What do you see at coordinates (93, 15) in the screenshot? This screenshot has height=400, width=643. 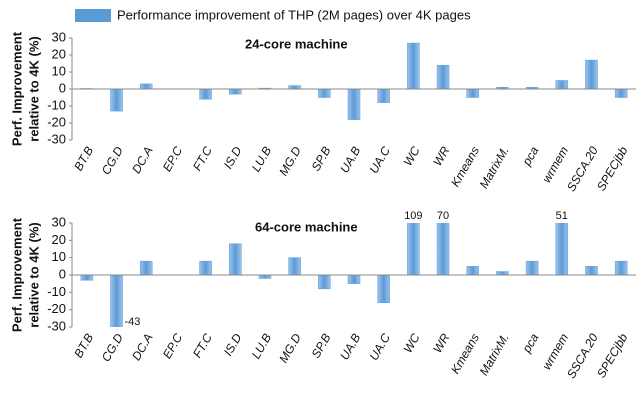 I see `legend-swatch` at bounding box center [93, 15].